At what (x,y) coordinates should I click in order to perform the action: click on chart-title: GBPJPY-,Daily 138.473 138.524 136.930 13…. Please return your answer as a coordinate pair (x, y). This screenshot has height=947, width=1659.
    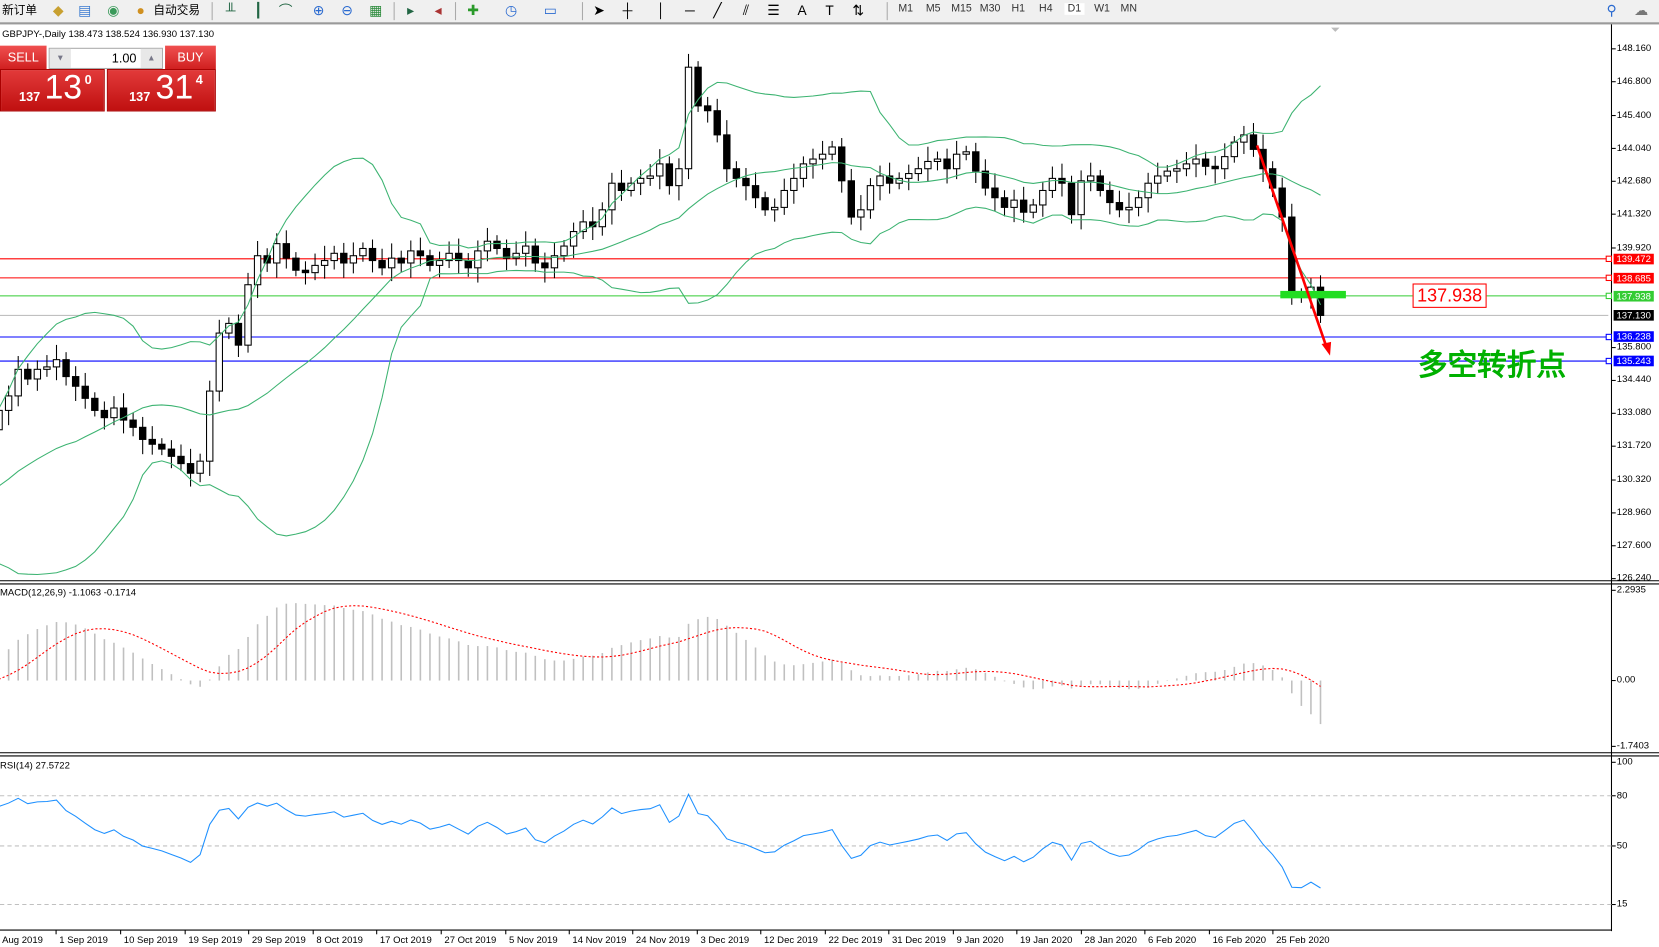
    Looking at the image, I should click on (108, 34).